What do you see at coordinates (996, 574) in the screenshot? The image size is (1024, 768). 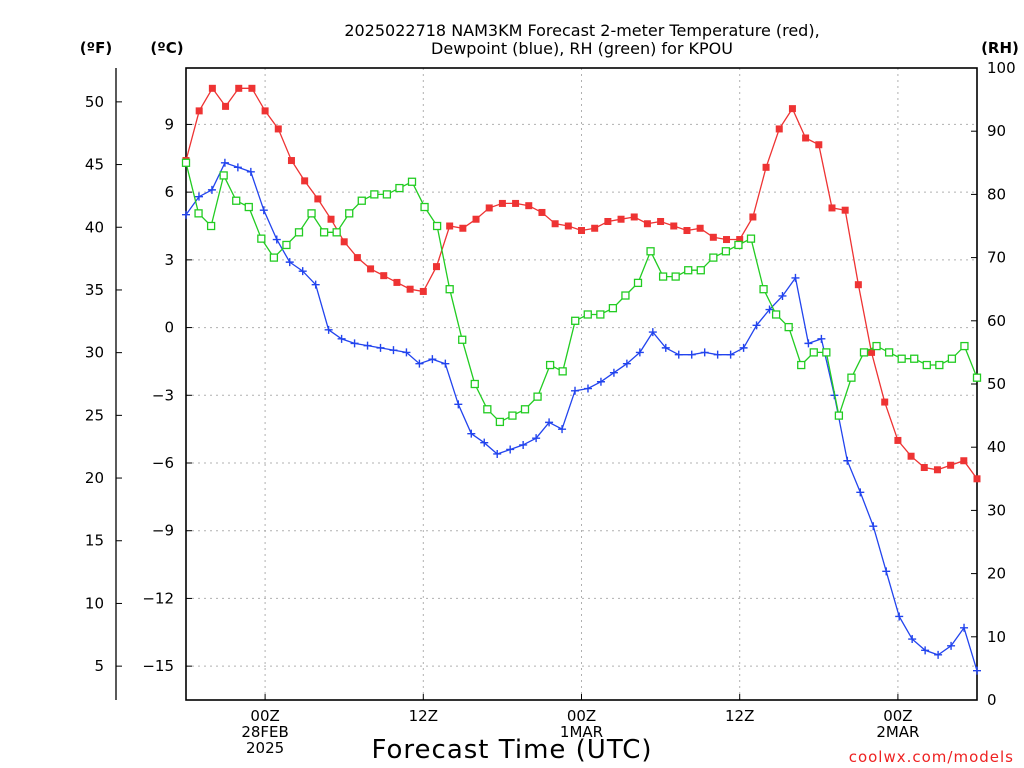 I see `rh-tick-label: 20` at bounding box center [996, 574].